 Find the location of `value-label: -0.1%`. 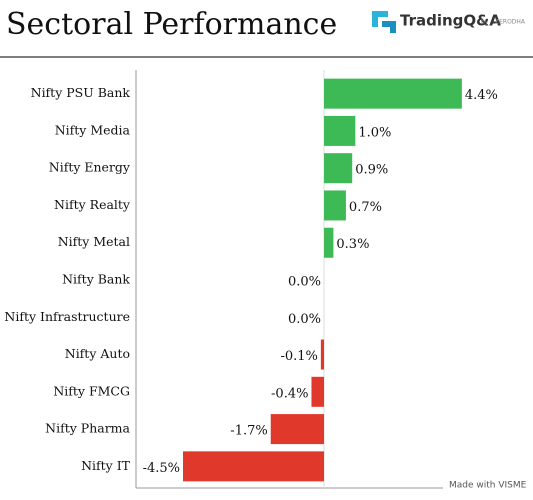

value-label: -0.1% is located at coordinates (298, 356).